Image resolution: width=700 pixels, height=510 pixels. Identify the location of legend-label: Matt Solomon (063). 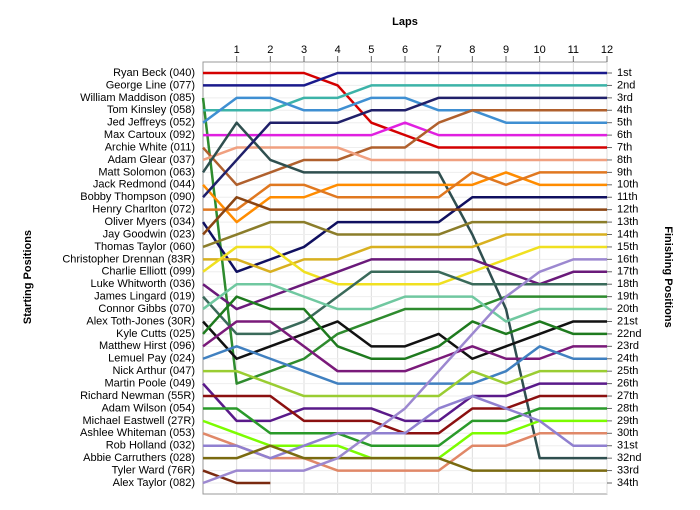
(146, 172).